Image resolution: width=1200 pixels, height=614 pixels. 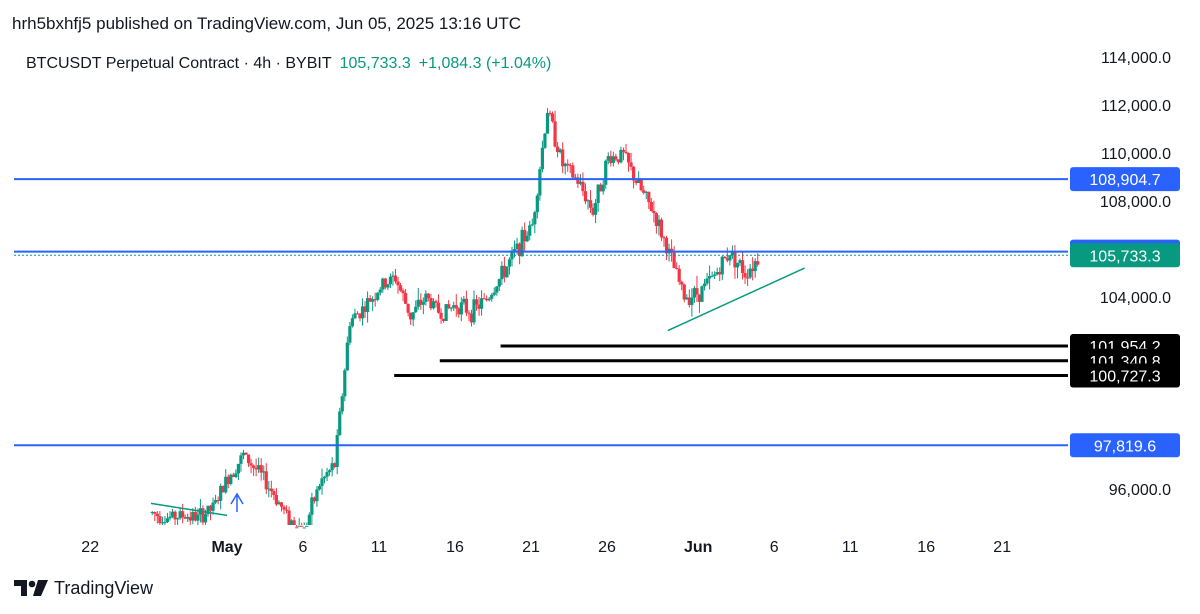 What do you see at coordinates (303, 547) in the screenshot?
I see `x-tick-label: 6` at bounding box center [303, 547].